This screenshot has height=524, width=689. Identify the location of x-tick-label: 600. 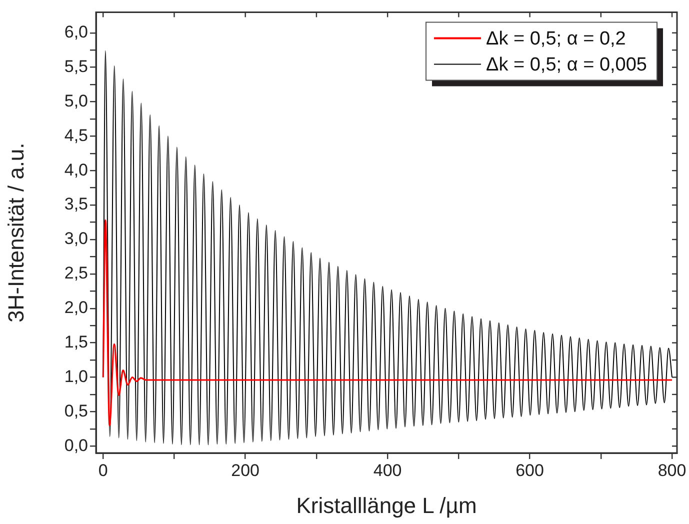
(530, 470).